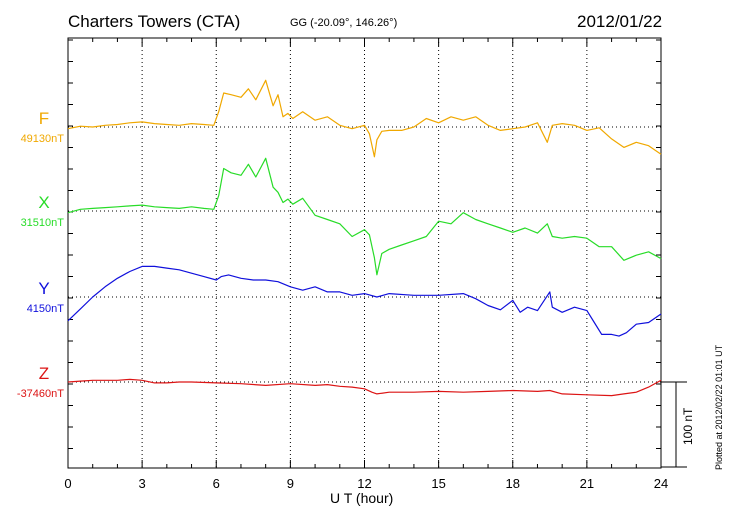 The width and height of the screenshot is (730, 520). Describe the element at coordinates (44, 373) in the screenshot. I see `series-name-z: Z` at that location.